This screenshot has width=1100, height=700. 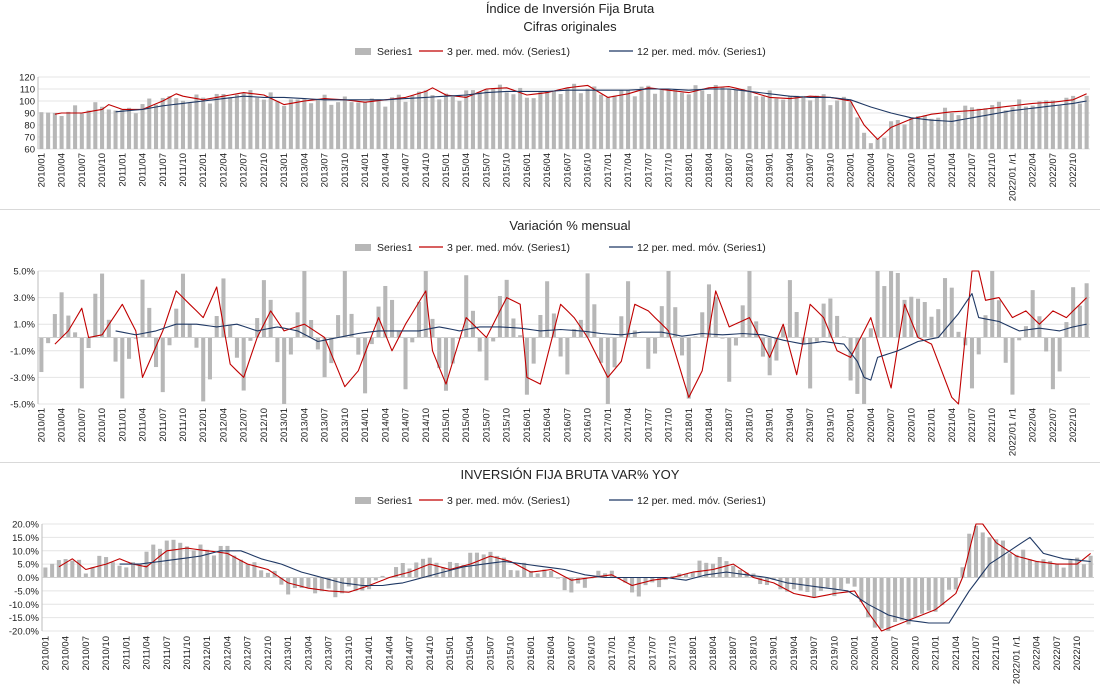 I want to click on y-tick-label: 0.0%, so click(x=28, y=578).